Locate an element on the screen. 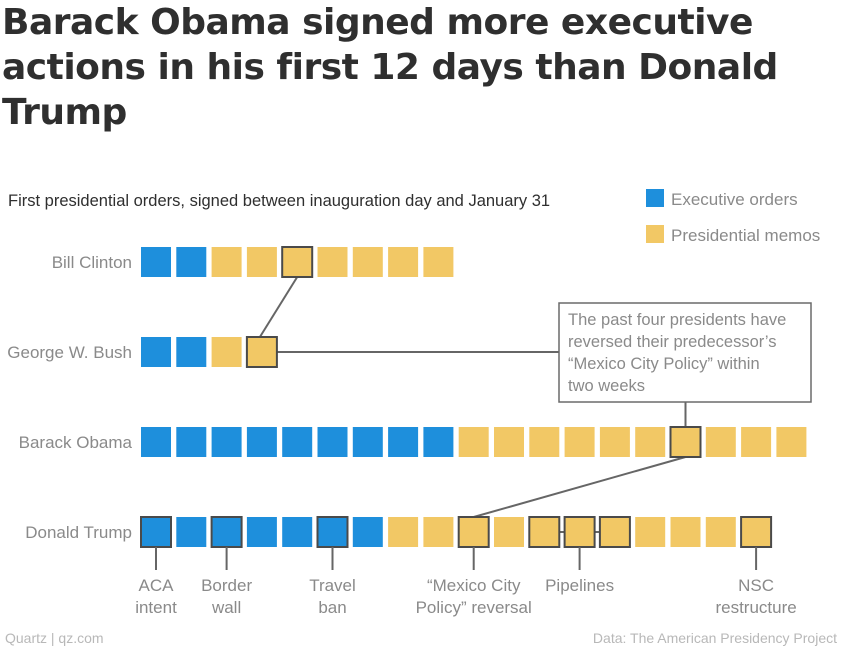 This screenshot has width=845, height=658. row-label: Donald Trump is located at coordinates (78, 532).